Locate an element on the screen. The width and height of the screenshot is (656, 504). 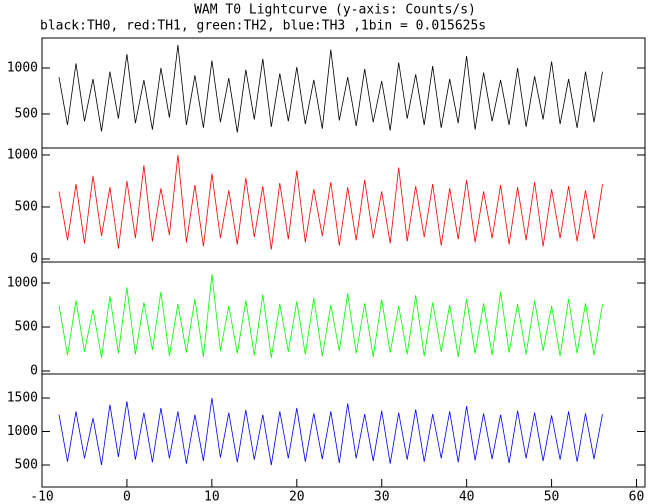
x-tick-label: 20 is located at coordinates (297, 497).